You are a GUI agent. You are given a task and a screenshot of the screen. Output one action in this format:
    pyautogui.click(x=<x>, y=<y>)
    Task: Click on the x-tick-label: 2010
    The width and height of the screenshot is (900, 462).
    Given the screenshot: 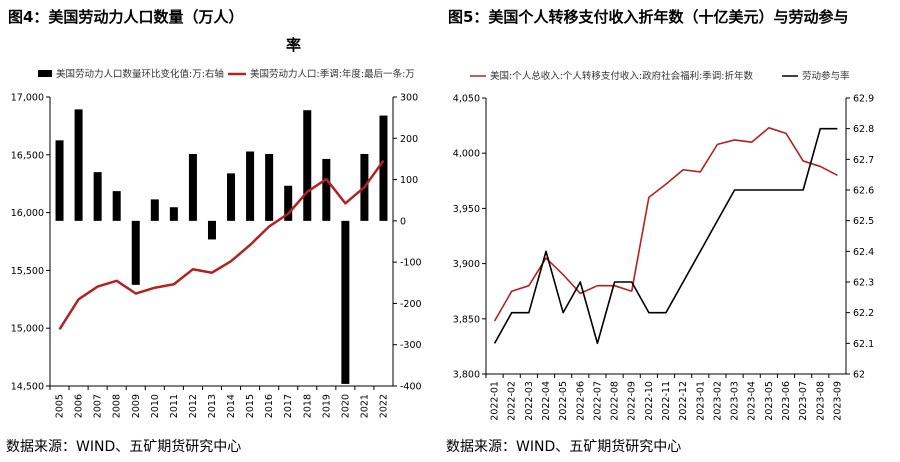 What is the action you would take?
    pyautogui.click(x=155, y=406)
    